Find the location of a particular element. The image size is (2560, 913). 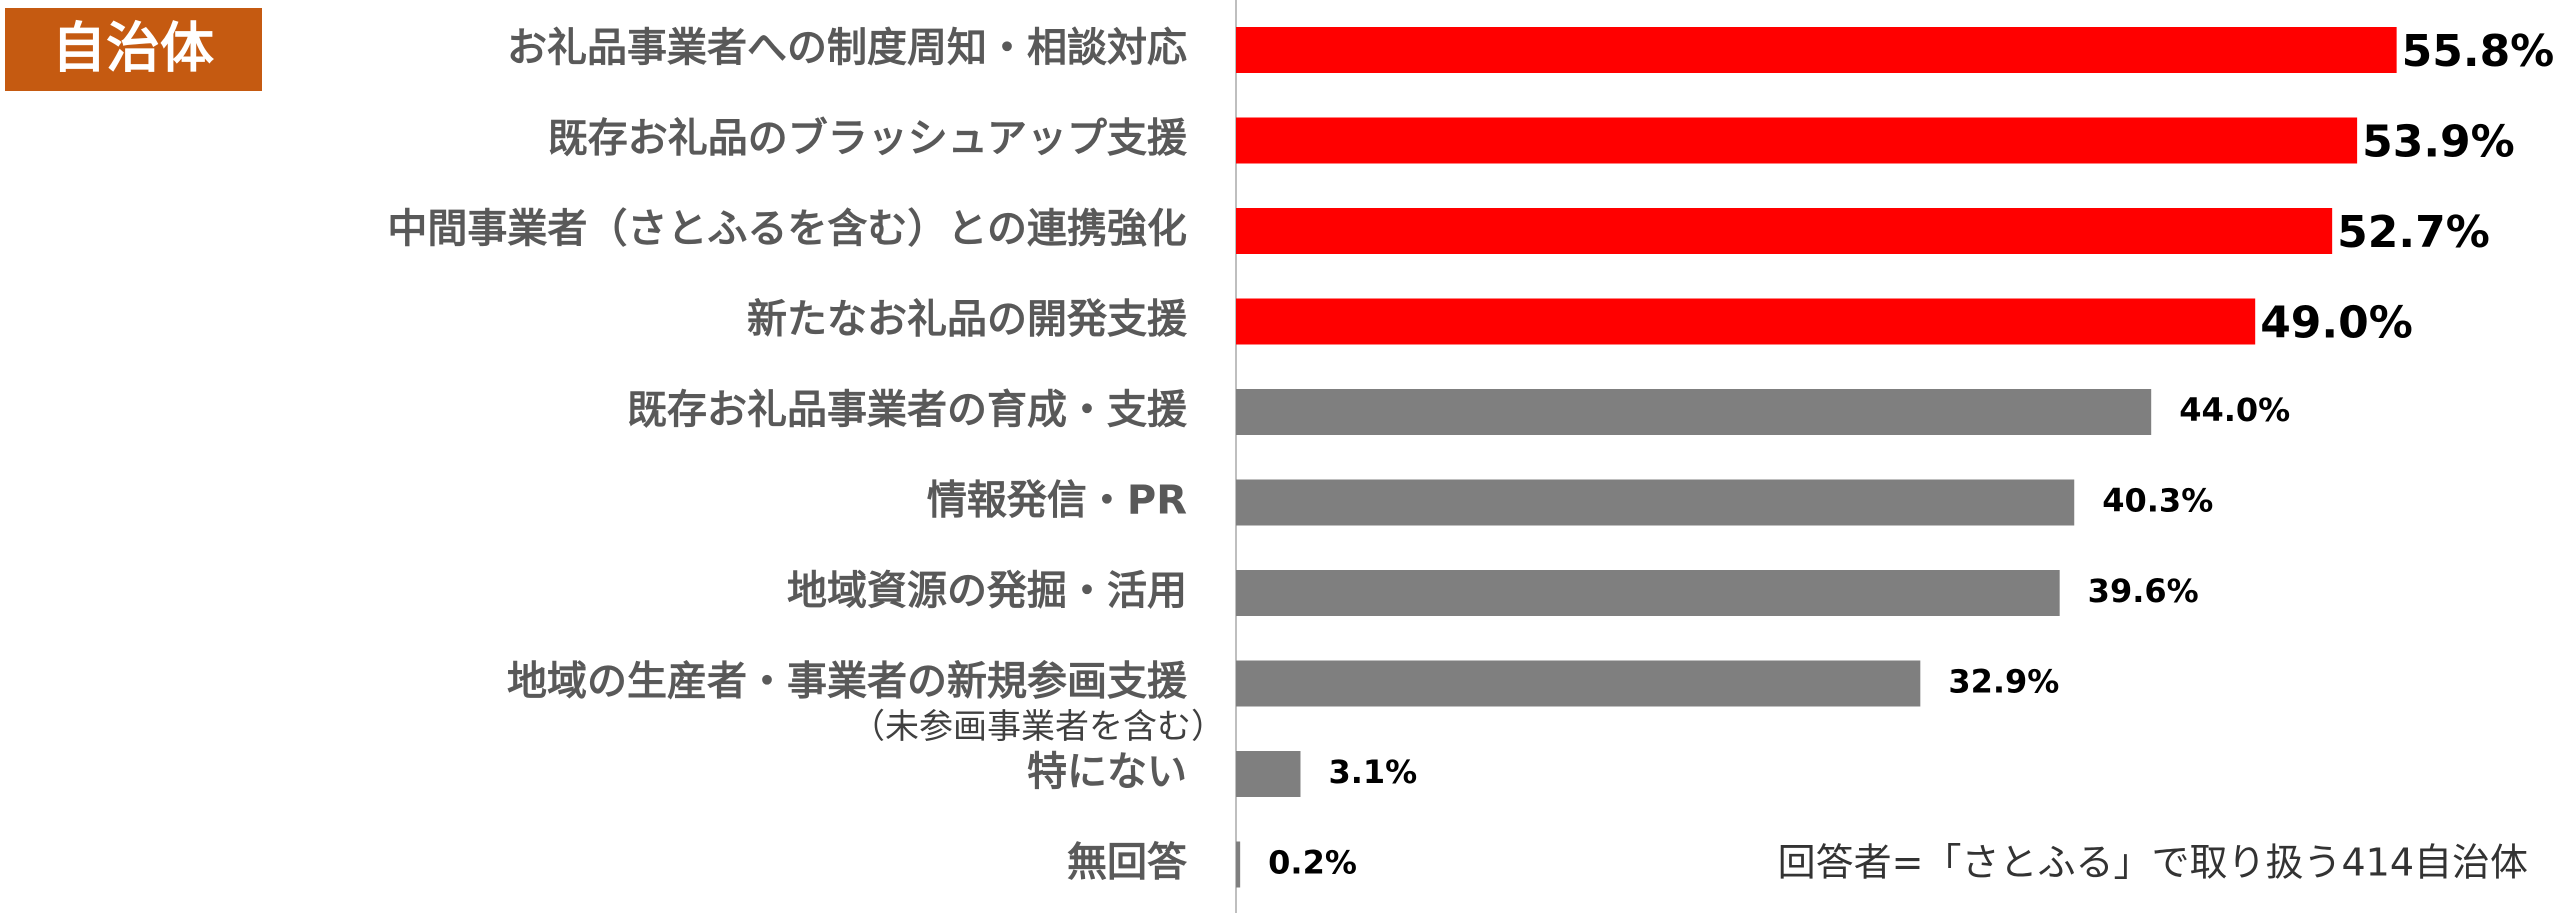

value-label: 3.1% is located at coordinates (1372, 772).